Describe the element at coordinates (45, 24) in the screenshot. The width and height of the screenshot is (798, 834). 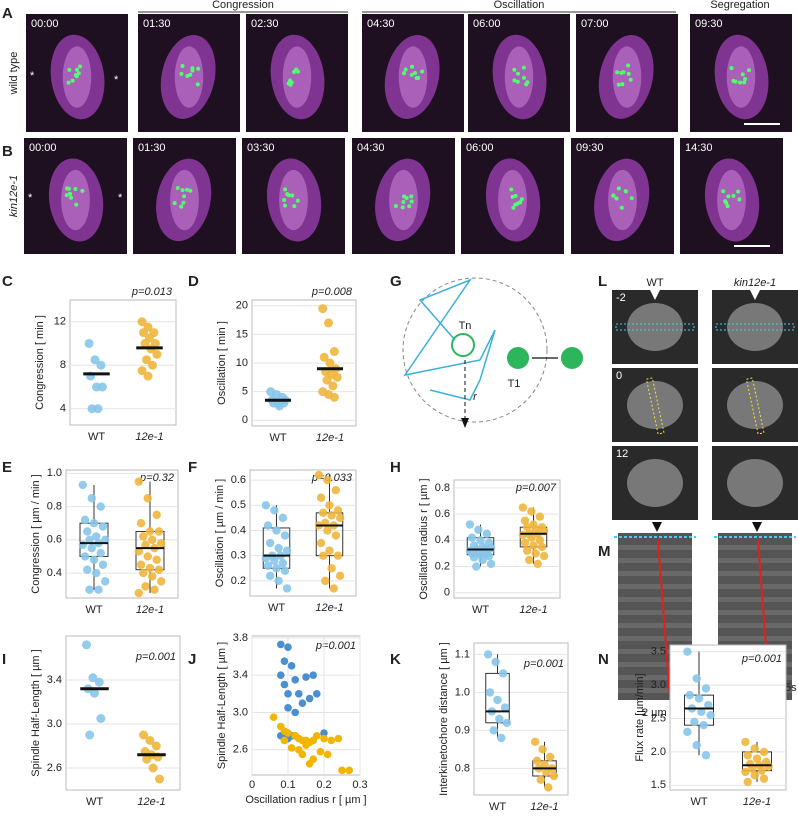
I see `timestamp: 00:00` at that location.